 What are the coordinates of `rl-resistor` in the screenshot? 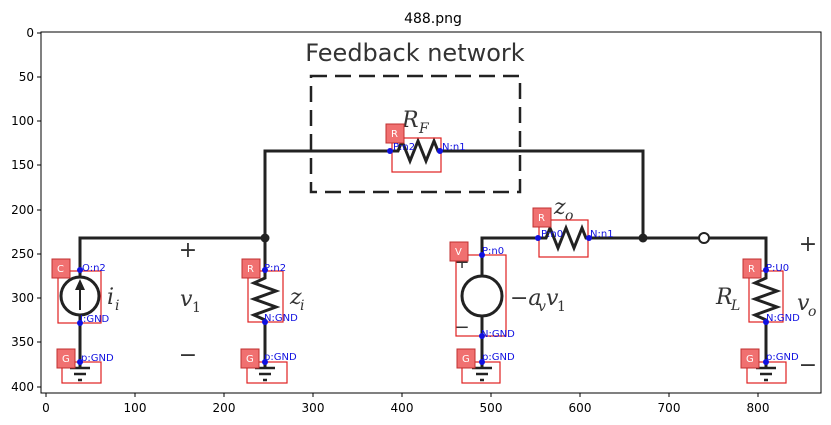 It's located at (766, 318).